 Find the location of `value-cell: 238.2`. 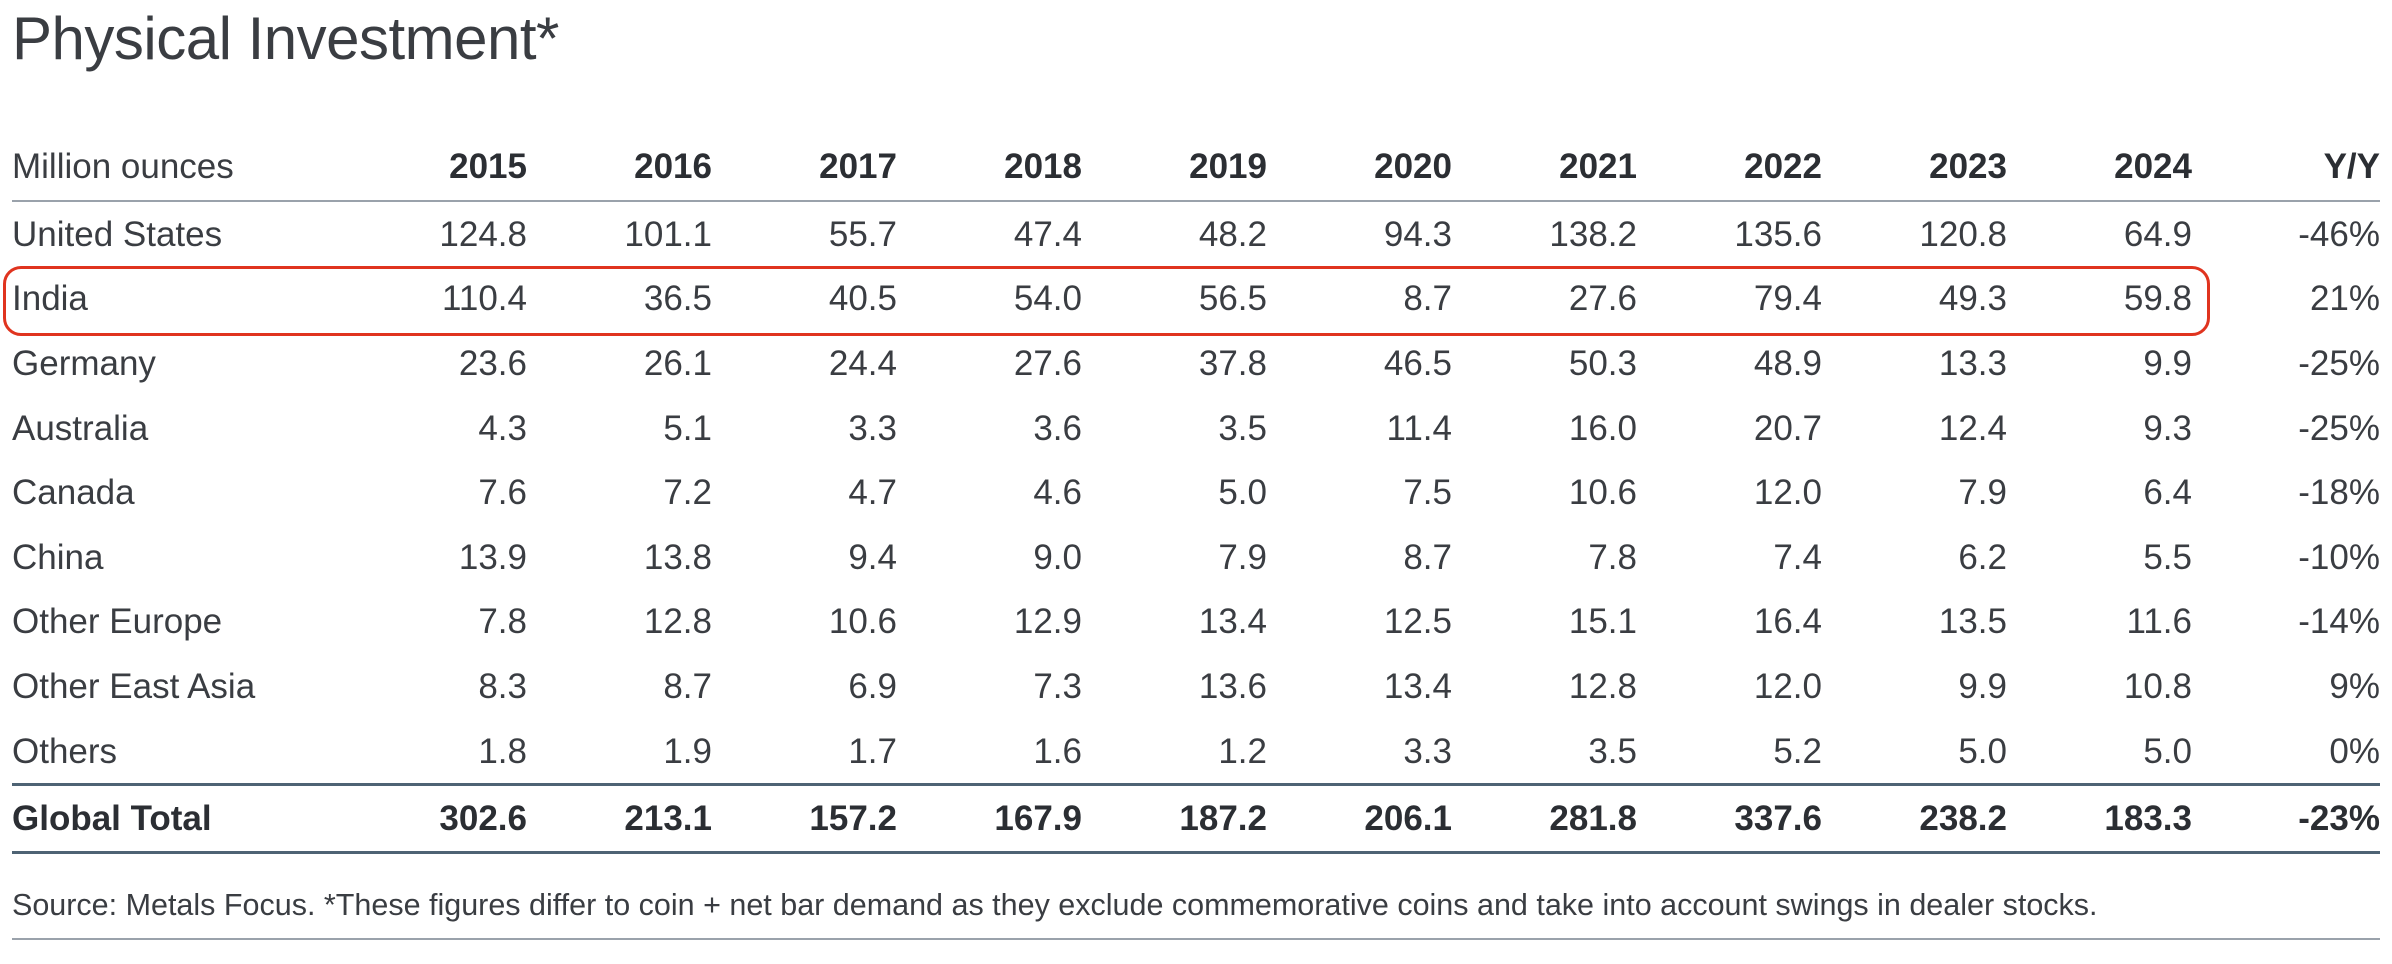

value-cell: 238.2 is located at coordinates (1914, 818).